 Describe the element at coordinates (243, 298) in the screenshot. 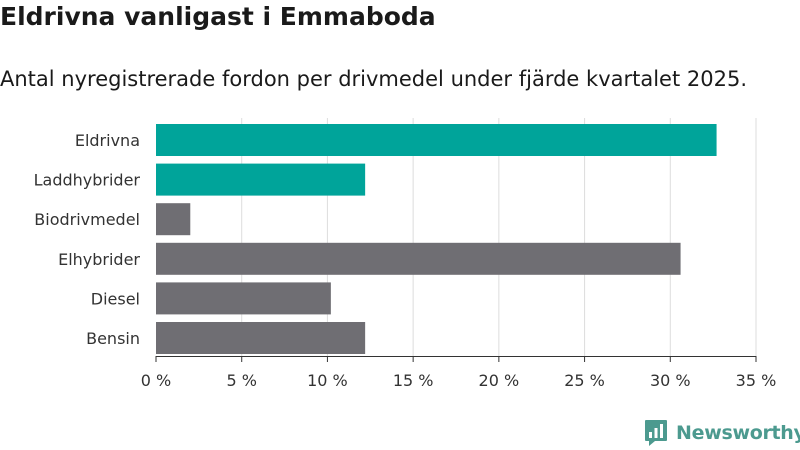

I see `bar-diesel` at that location.